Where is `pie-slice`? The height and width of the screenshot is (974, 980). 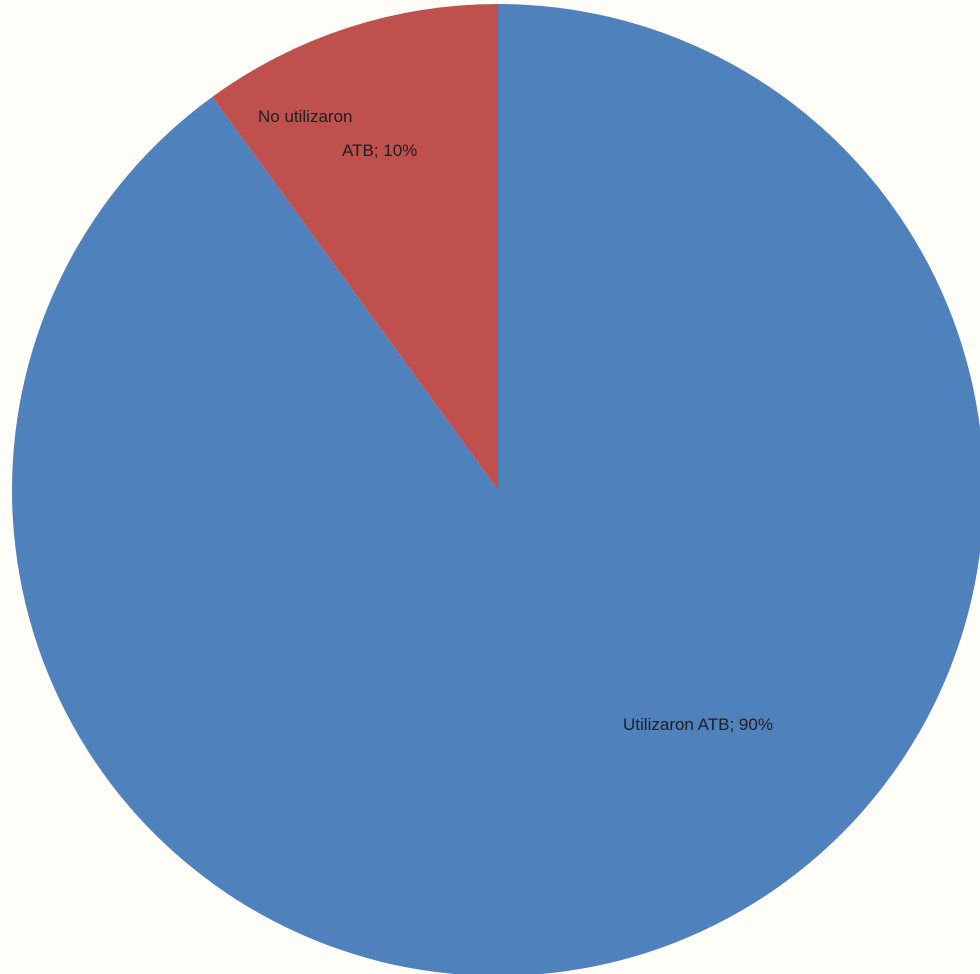 pie-slice is located at coordinates (355, 247).